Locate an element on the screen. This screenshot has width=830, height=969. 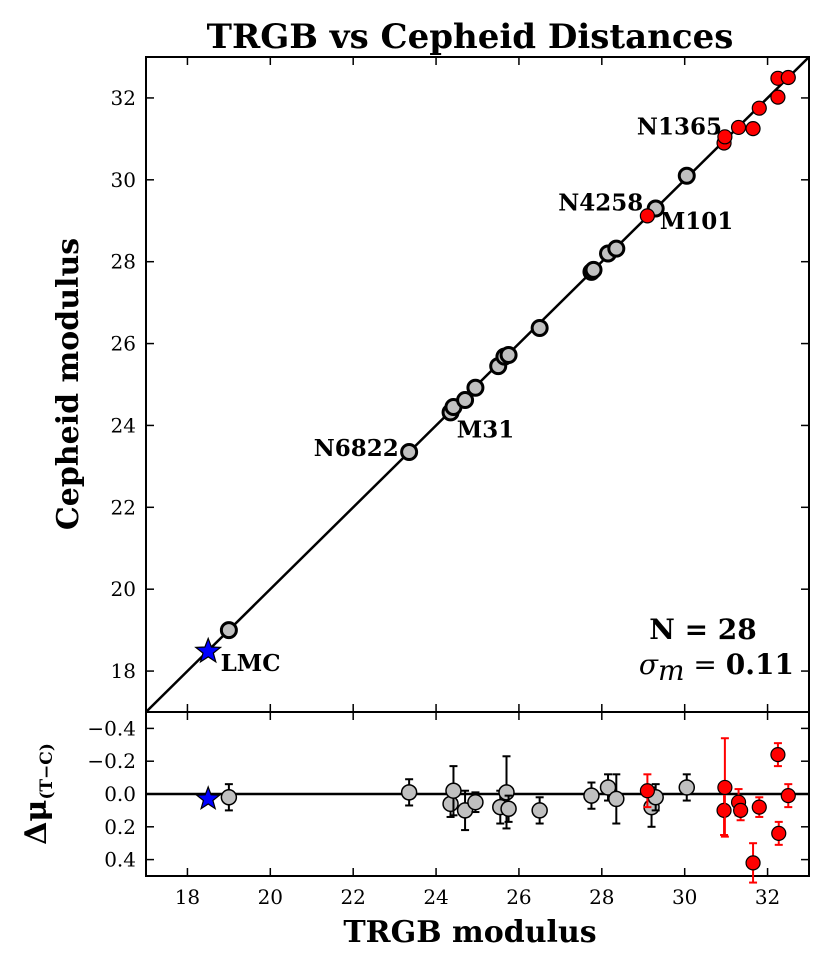
residual-ylabel-symbol: Δμ is located at coordinates (36, 822).